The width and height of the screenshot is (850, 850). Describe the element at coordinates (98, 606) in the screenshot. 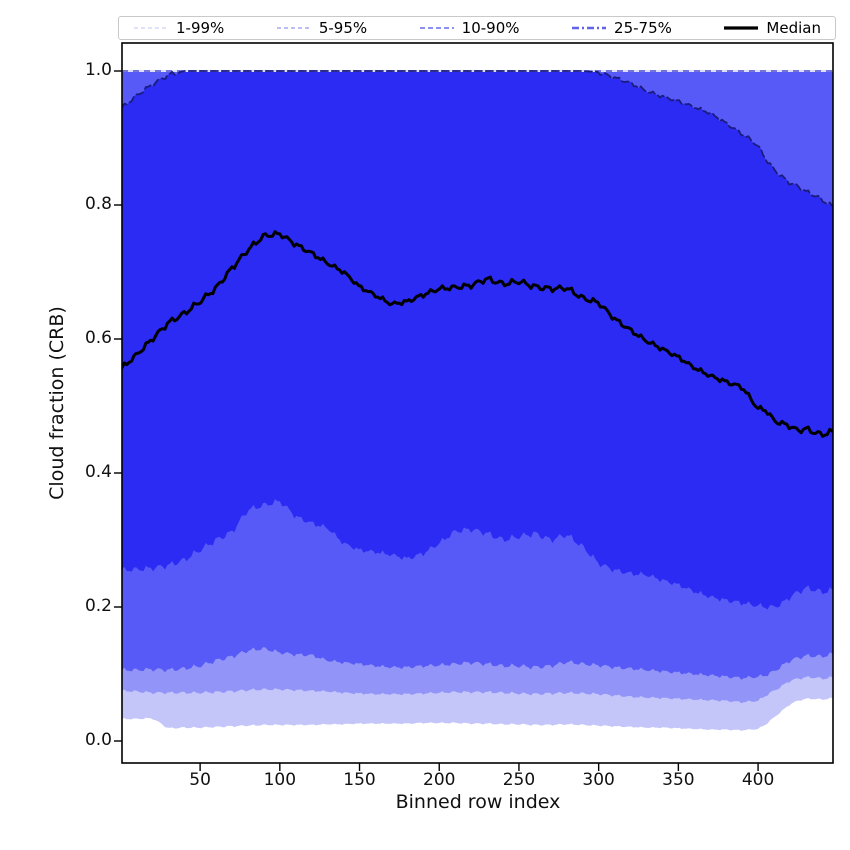

I see `y-tick-label: 0.2` at that location.